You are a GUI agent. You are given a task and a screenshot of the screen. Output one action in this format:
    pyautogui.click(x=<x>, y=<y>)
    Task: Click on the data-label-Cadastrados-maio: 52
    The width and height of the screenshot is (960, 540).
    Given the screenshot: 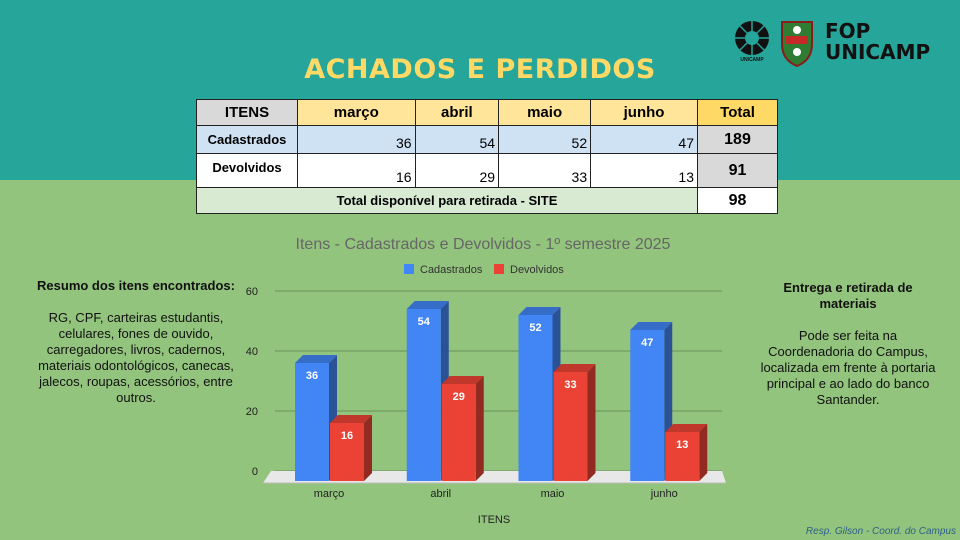 What is the action you would take?
    pyautogui.click(x=535, y=328)
    